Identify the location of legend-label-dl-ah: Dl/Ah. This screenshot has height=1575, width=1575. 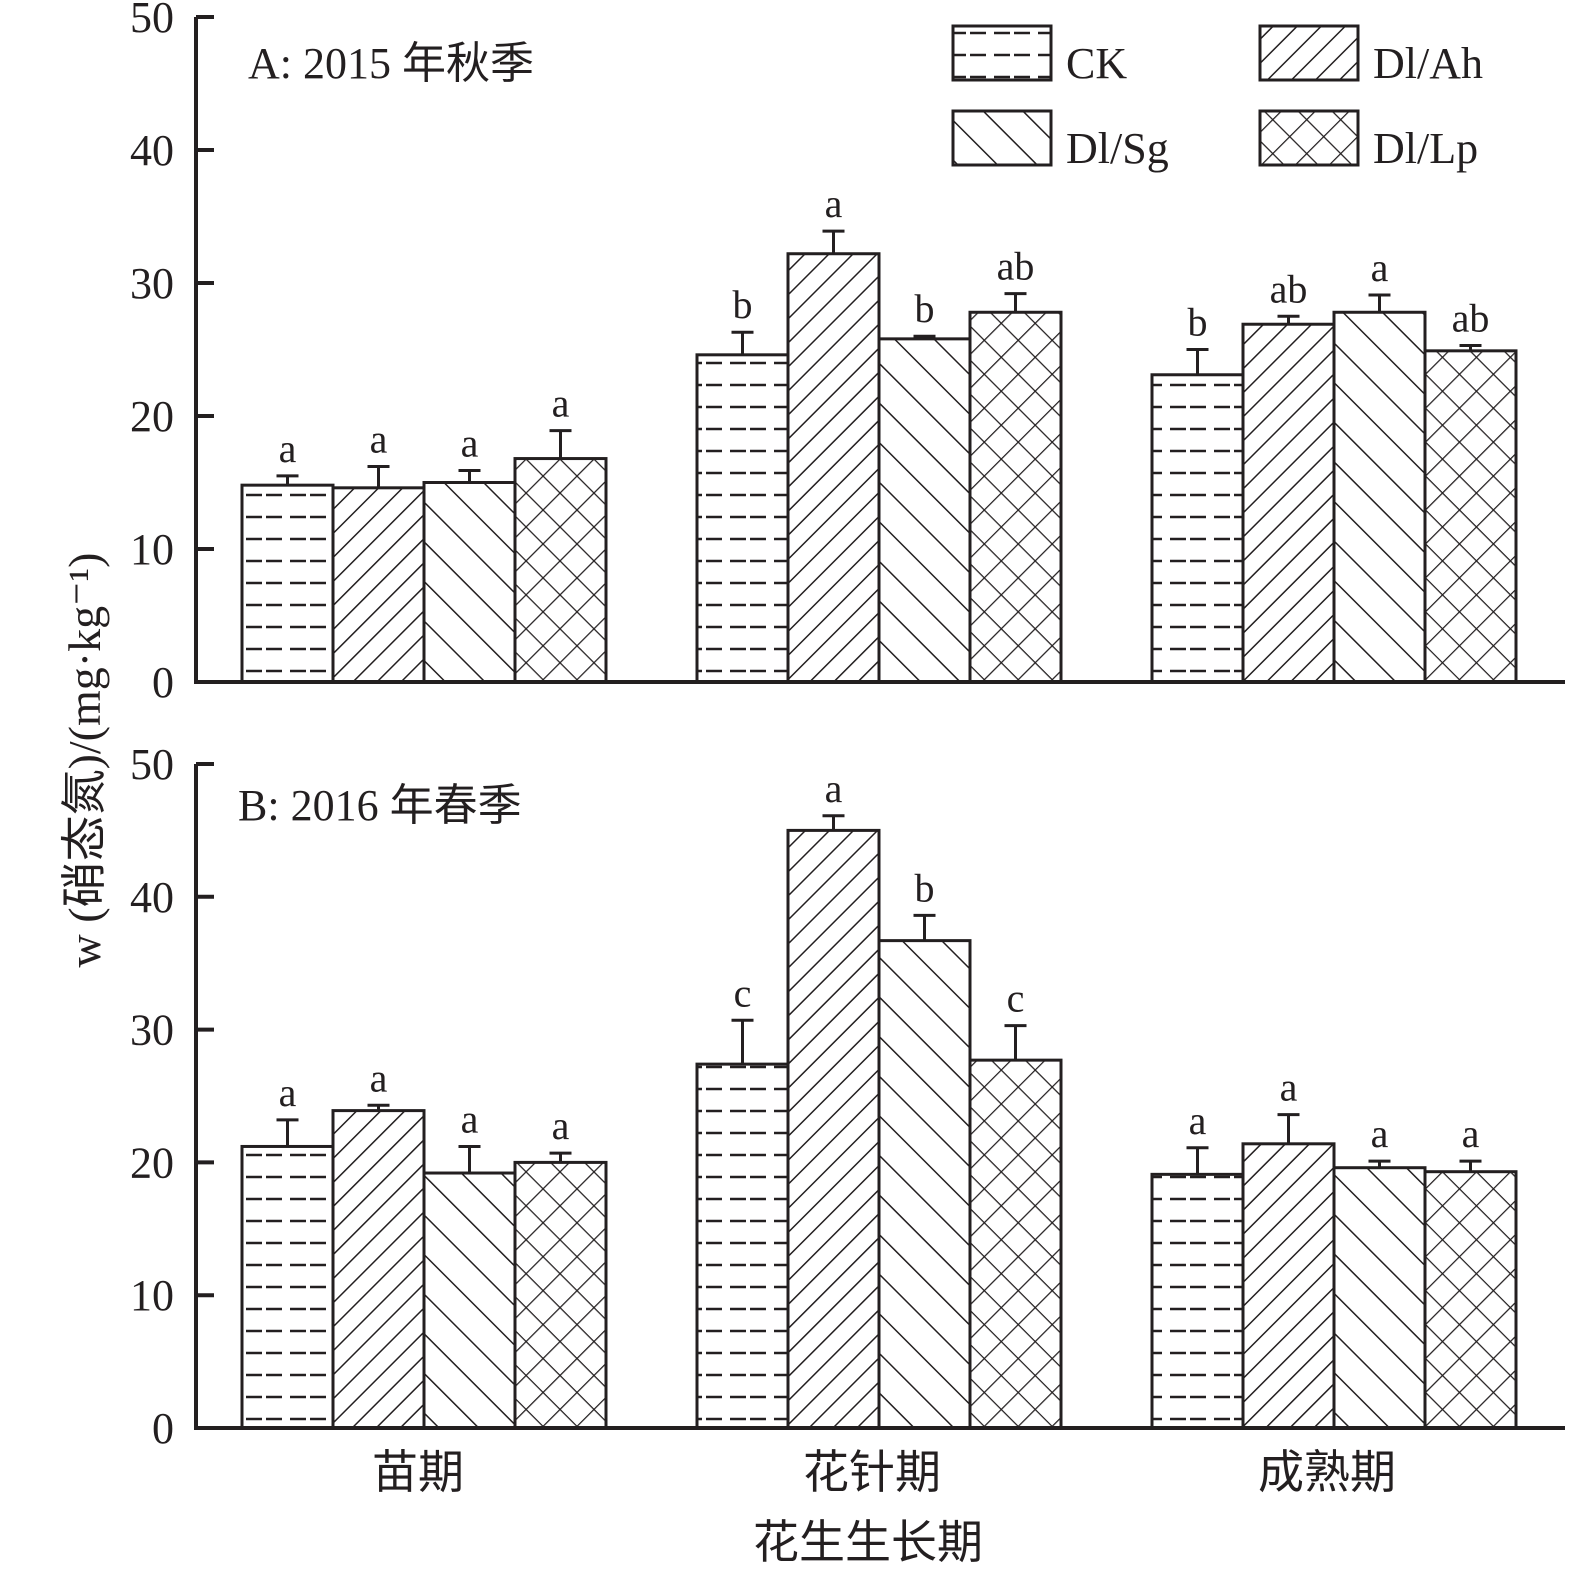
(1428, 63).